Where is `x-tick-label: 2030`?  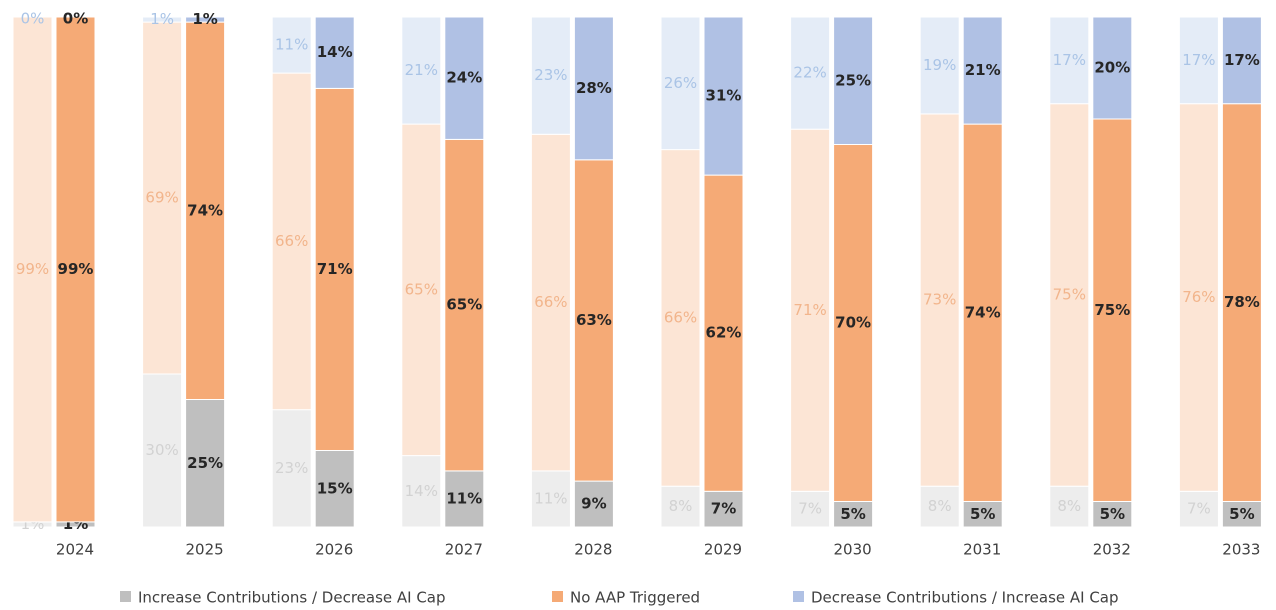 x-tick-label: 2030 is located at coordinates (853, 550).